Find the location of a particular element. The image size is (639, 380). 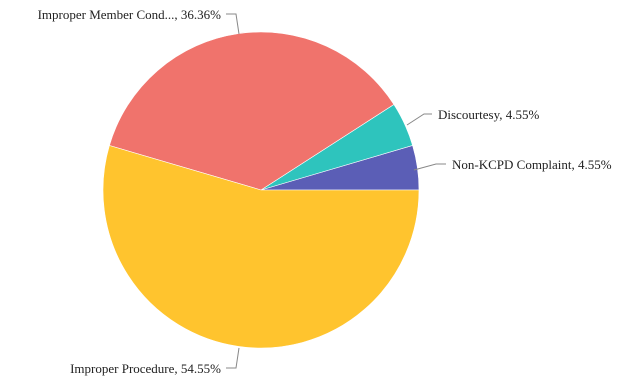

leader-line-discourtesy is located at coordinates (419, 119).